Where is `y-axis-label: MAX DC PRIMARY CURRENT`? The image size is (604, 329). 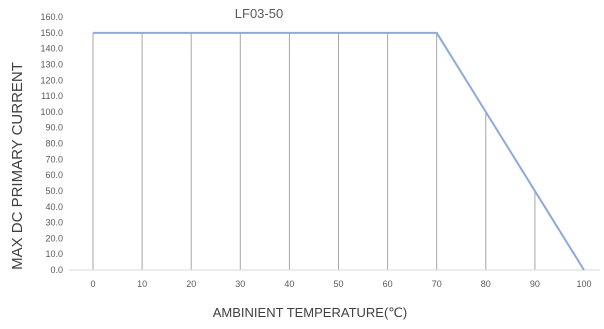
y-axis-label: MAX DC PRIMARY CURRENT is located at coordinates (17, 166).